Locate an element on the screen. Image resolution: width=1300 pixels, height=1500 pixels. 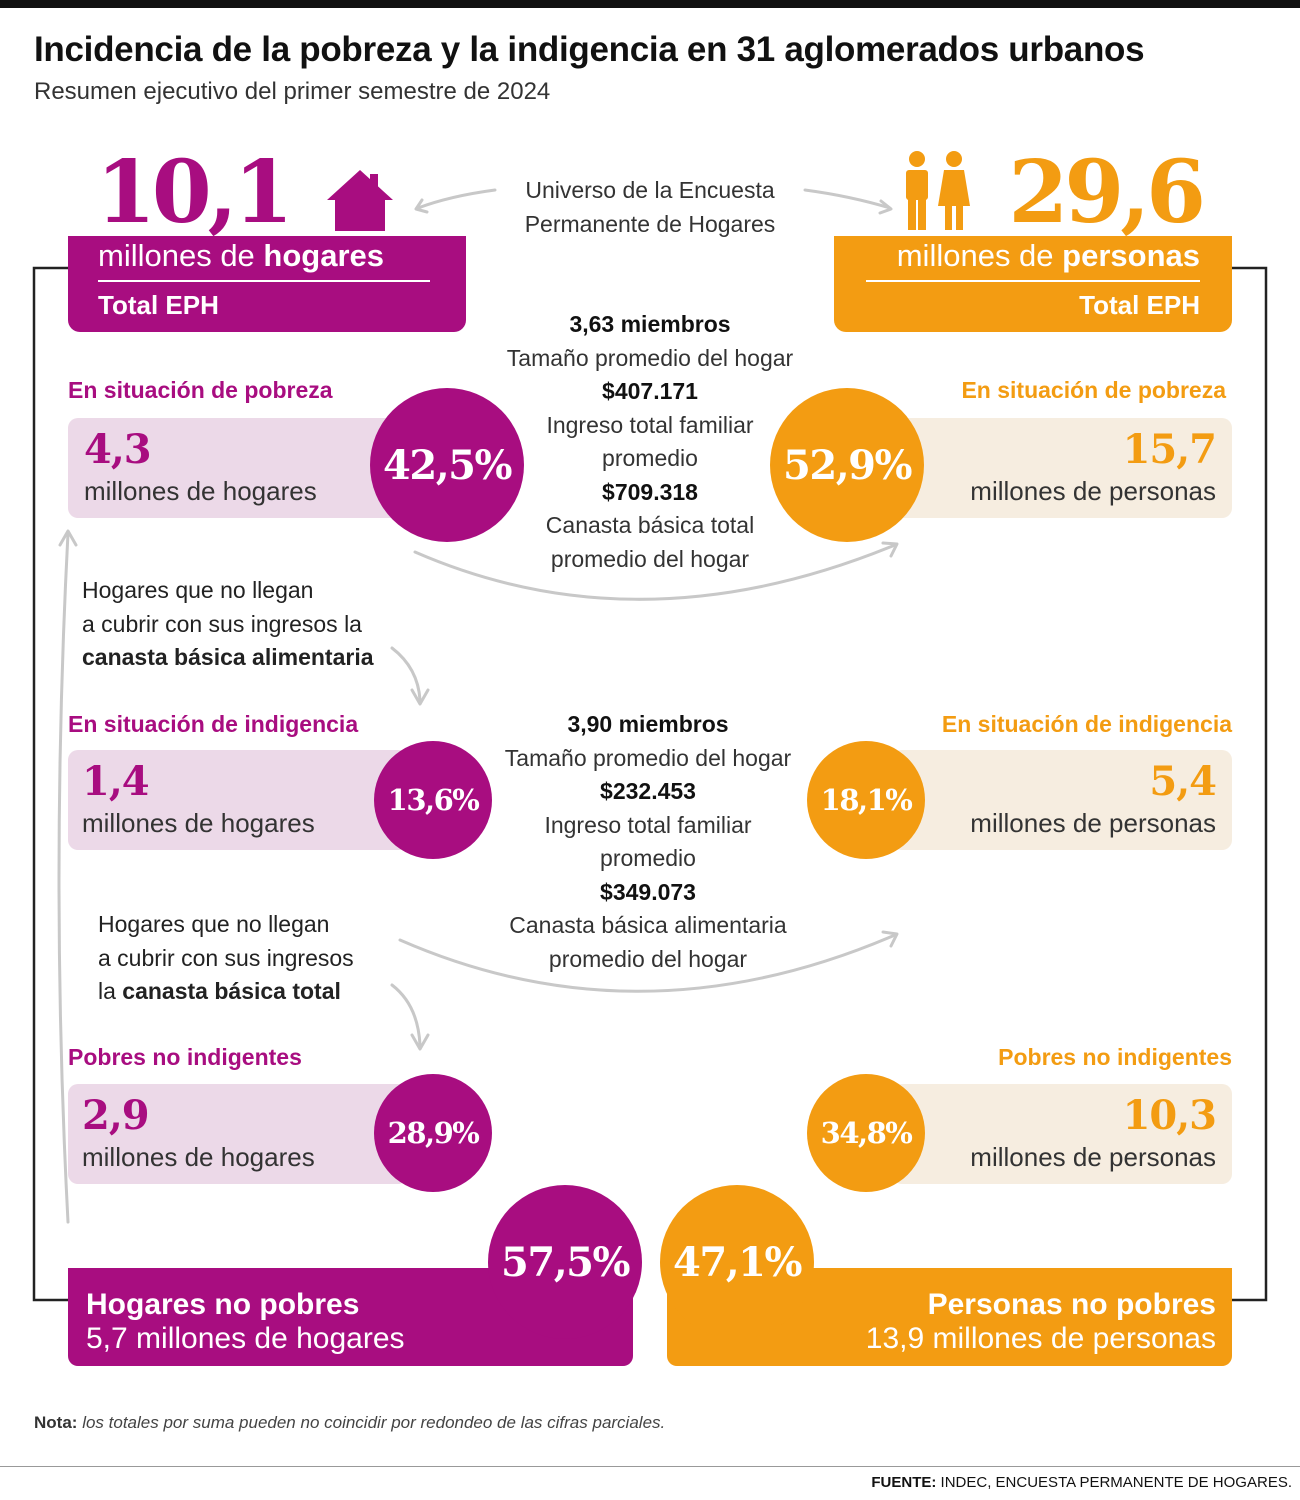
total-personas-line-bold: personas is located at coordinates (1131, 255).